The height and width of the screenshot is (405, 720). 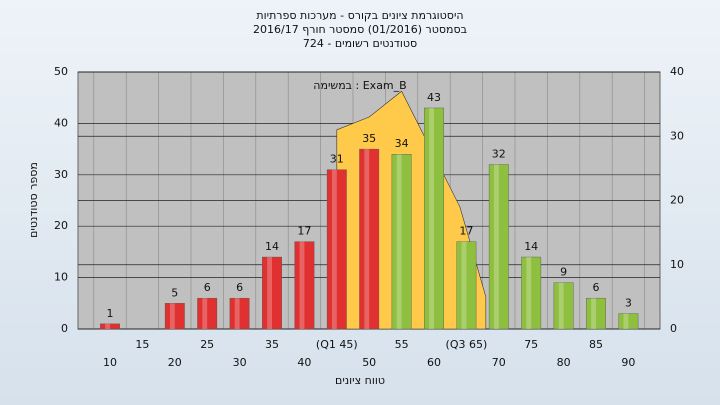 I want to click on x-tick-label: 30, so click(x=240, y=362).